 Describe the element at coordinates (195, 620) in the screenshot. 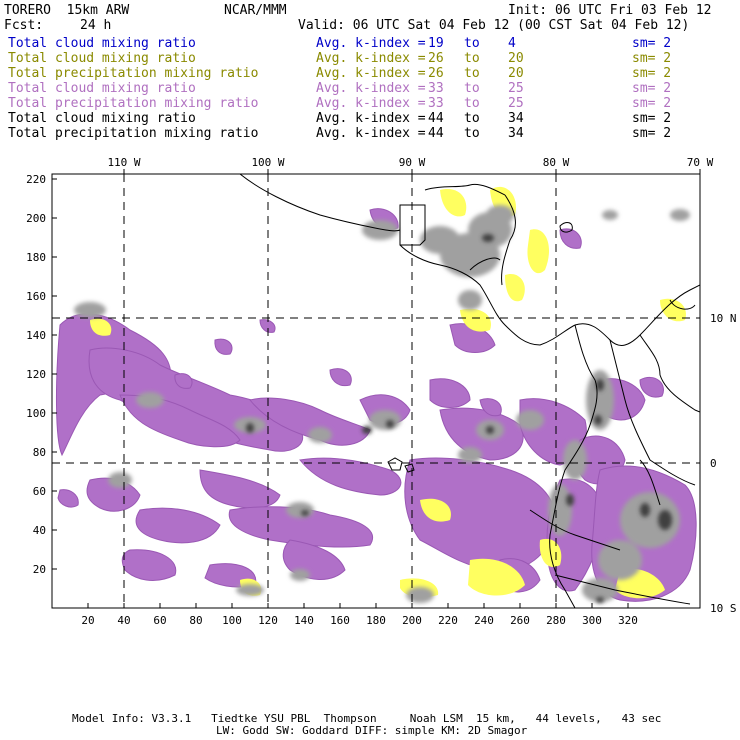

I see `x-tick-label: 80` at that location.